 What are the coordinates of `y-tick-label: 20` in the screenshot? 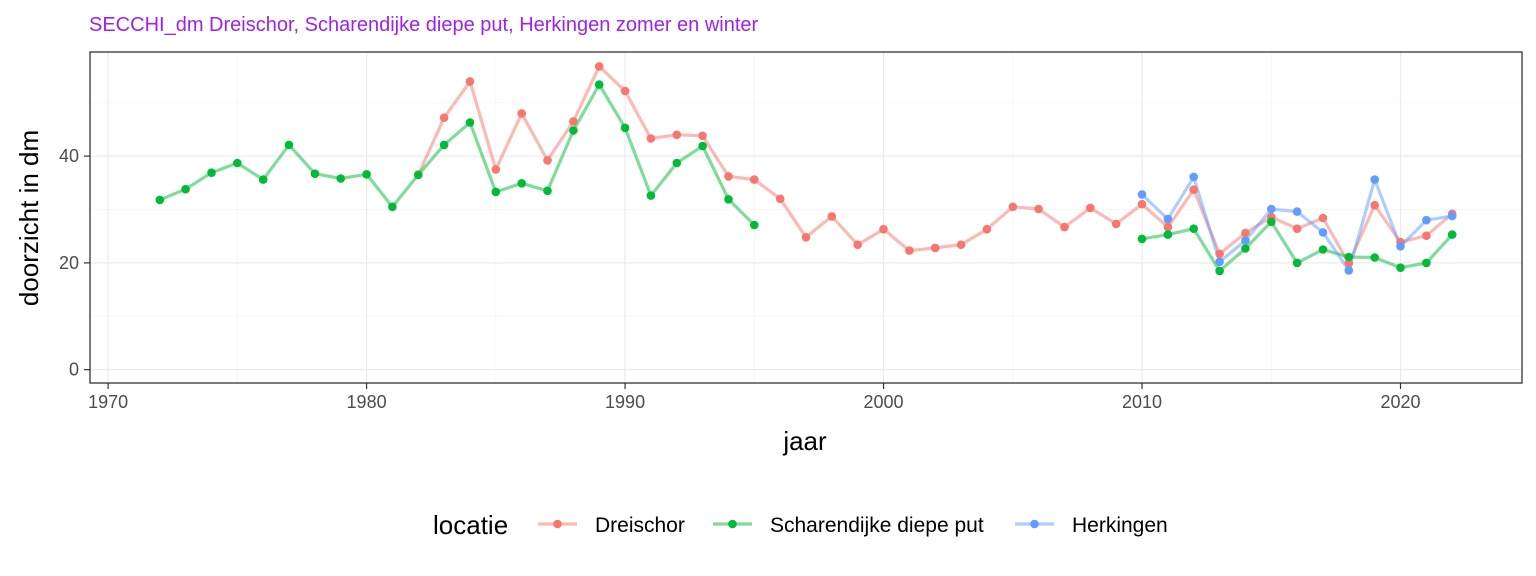 It's located at (69, 263).